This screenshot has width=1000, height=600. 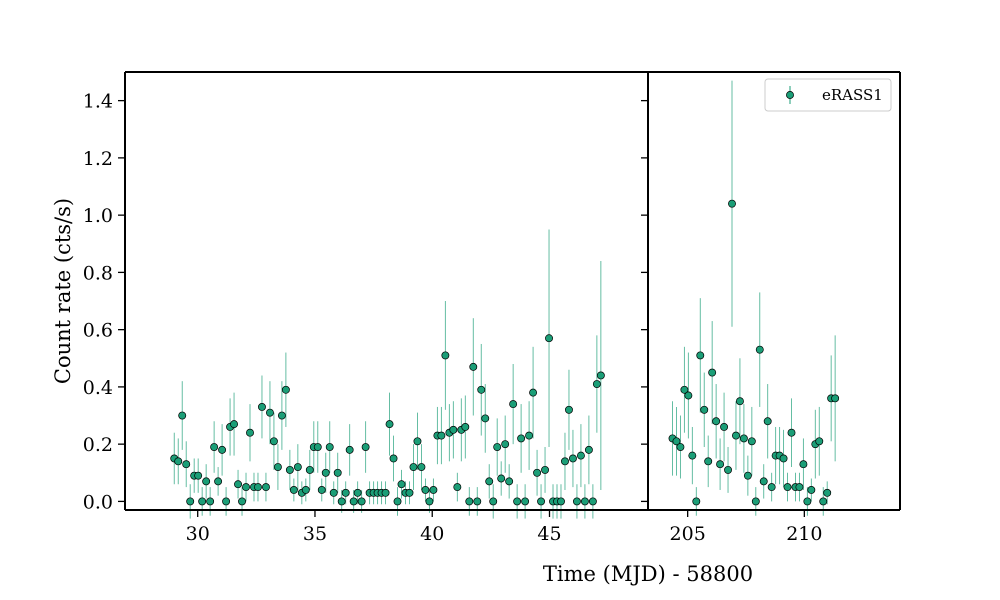 I want to click on legend: eRASS1, so click(x=828, y=95).